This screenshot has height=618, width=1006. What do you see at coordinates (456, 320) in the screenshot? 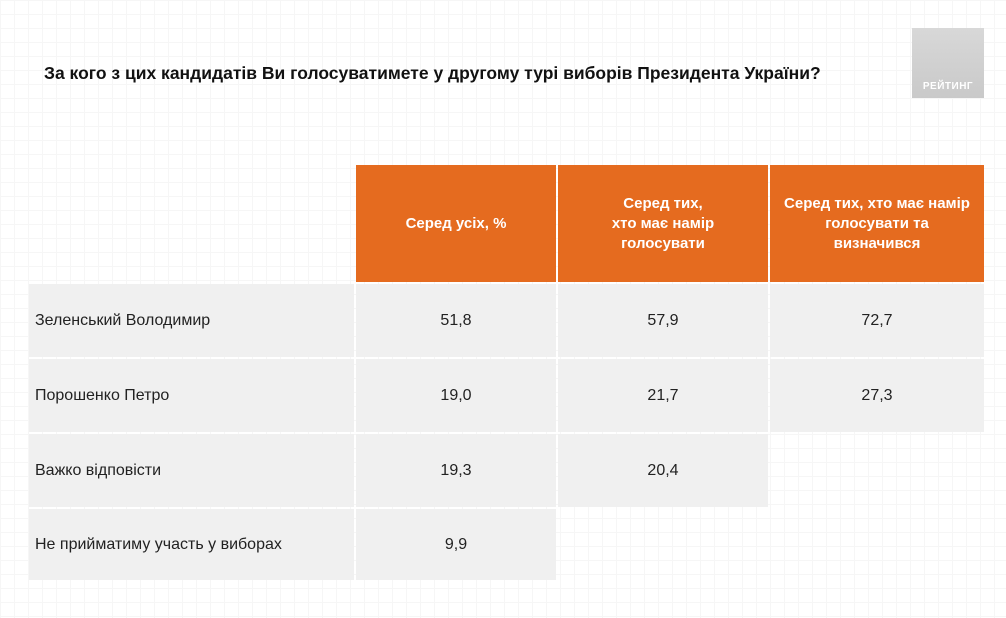
I see `cell-zelenskyi-all: 51,8` at bounding box center [456, 320].